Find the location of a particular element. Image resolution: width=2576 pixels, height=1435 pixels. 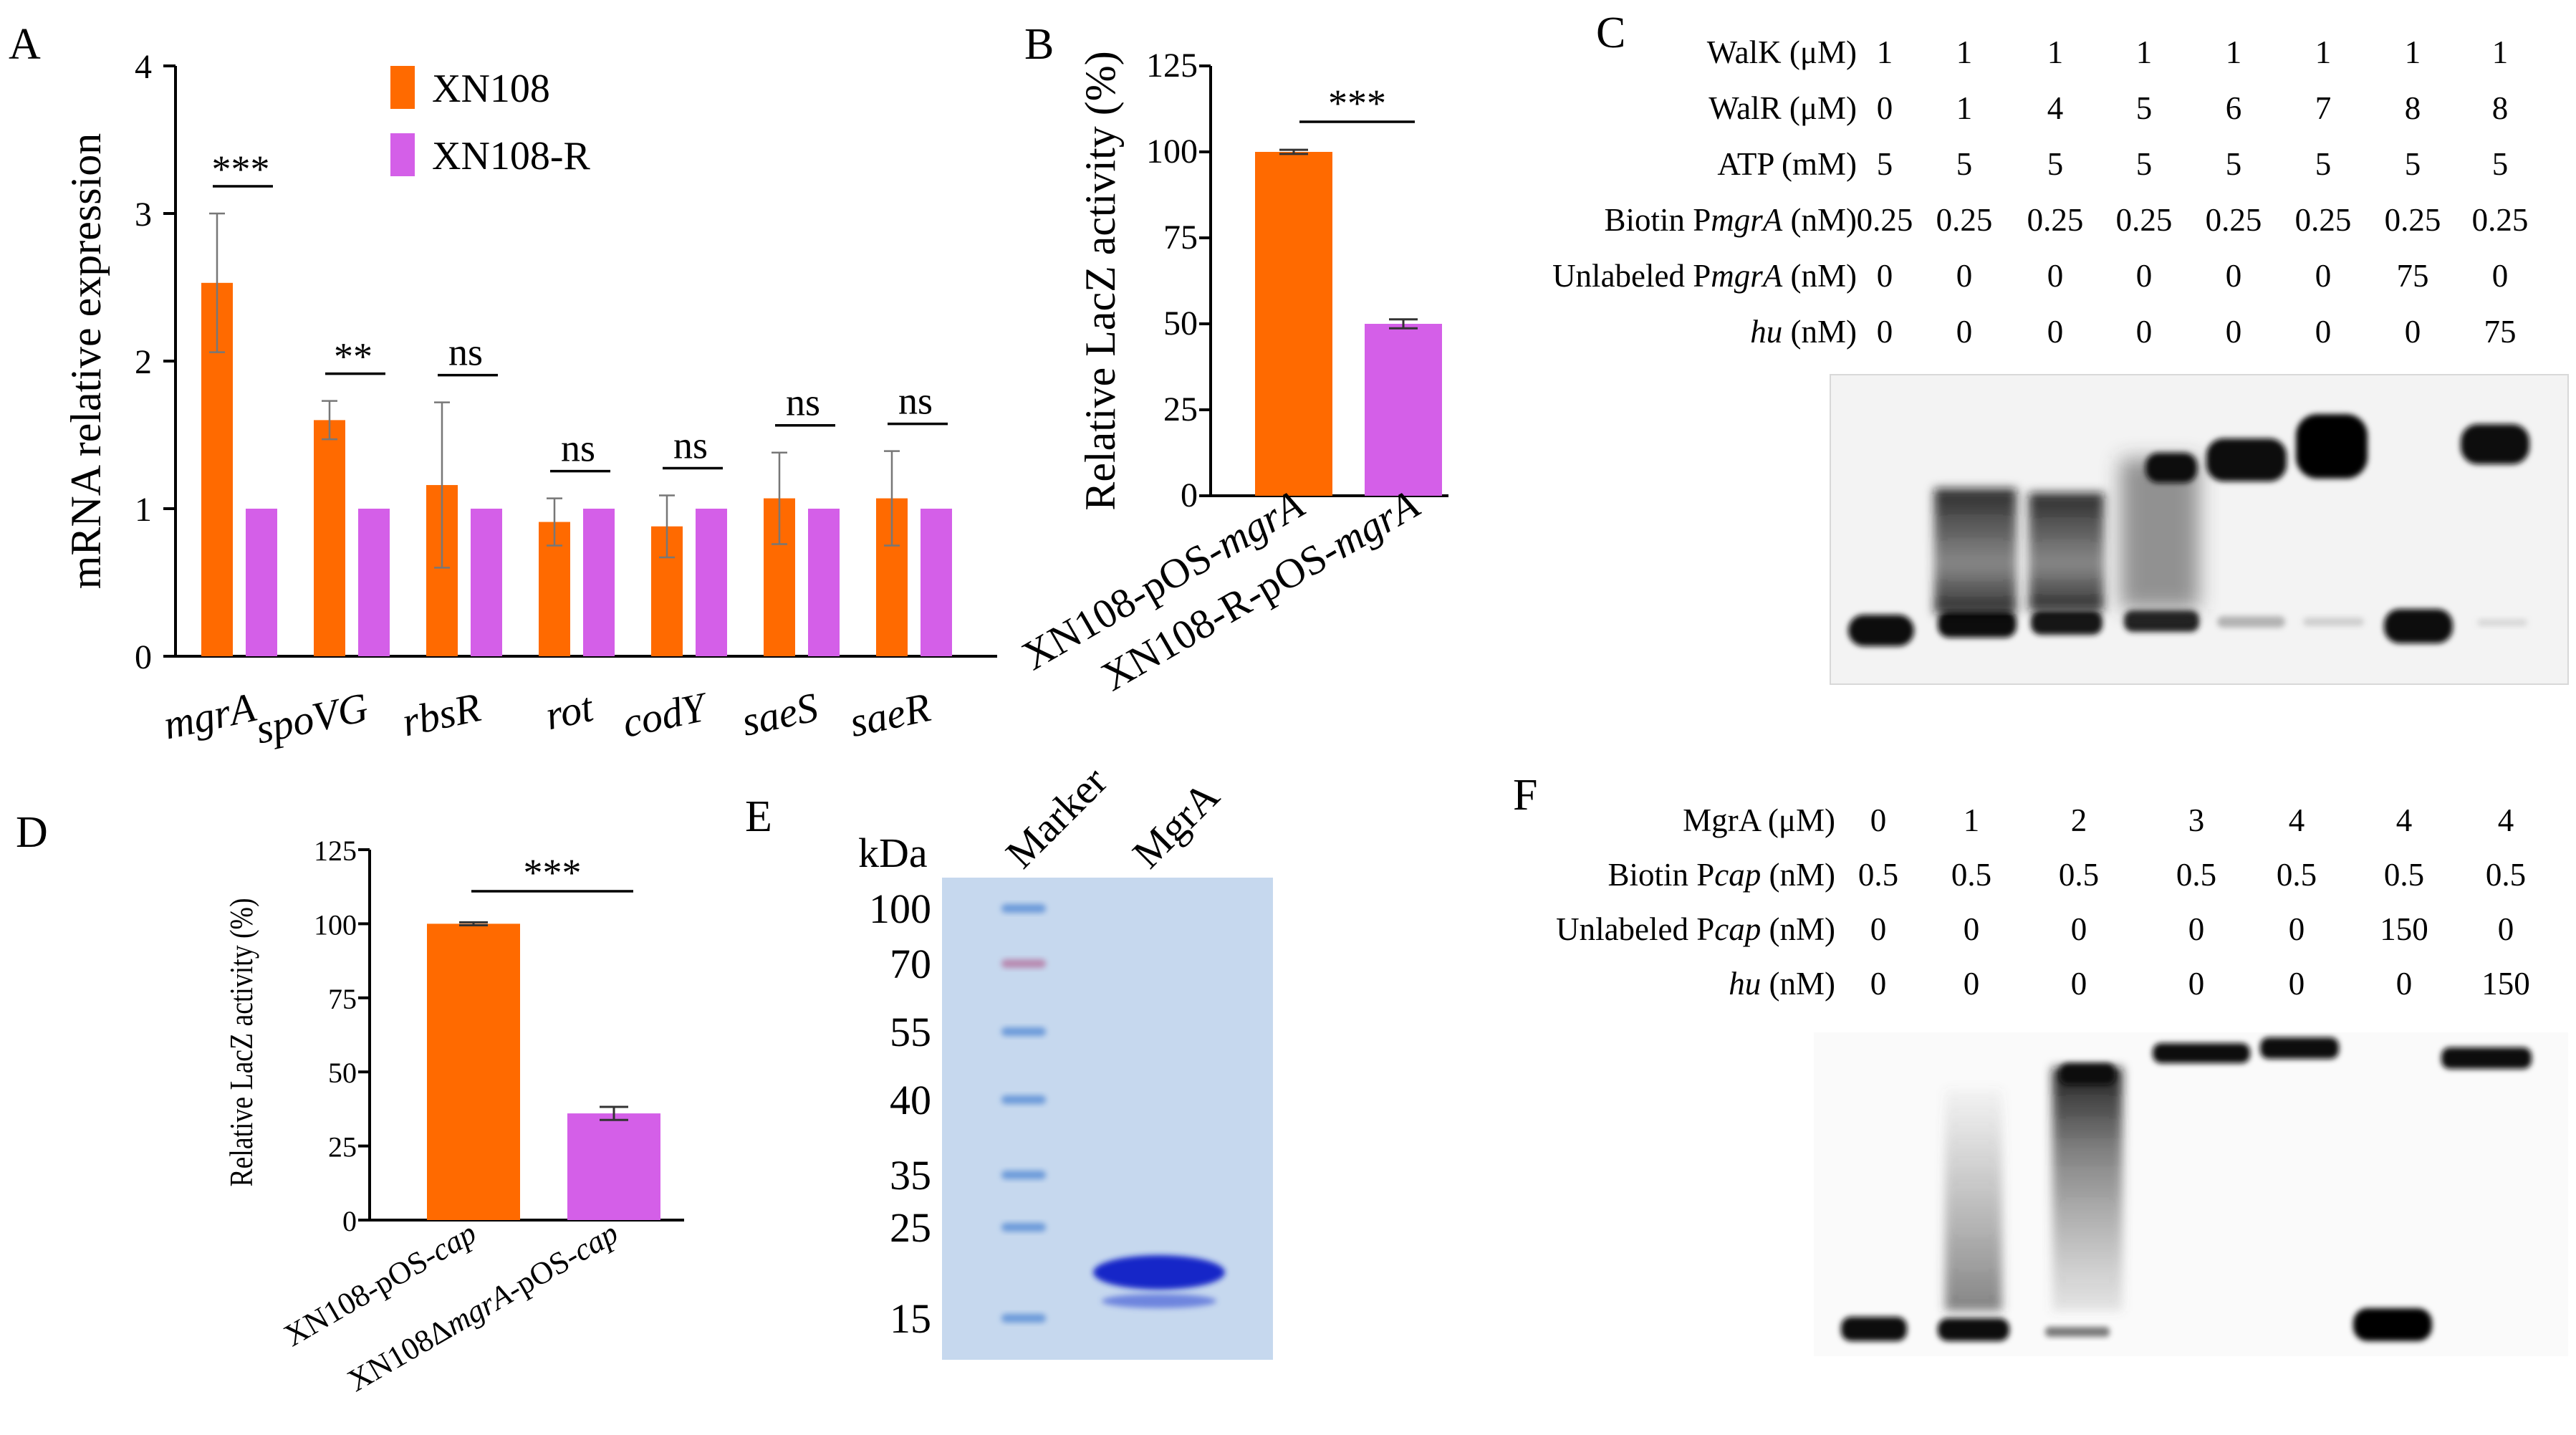

chart-d-y-tick-label: 100 is located at coordinates (335, 924).